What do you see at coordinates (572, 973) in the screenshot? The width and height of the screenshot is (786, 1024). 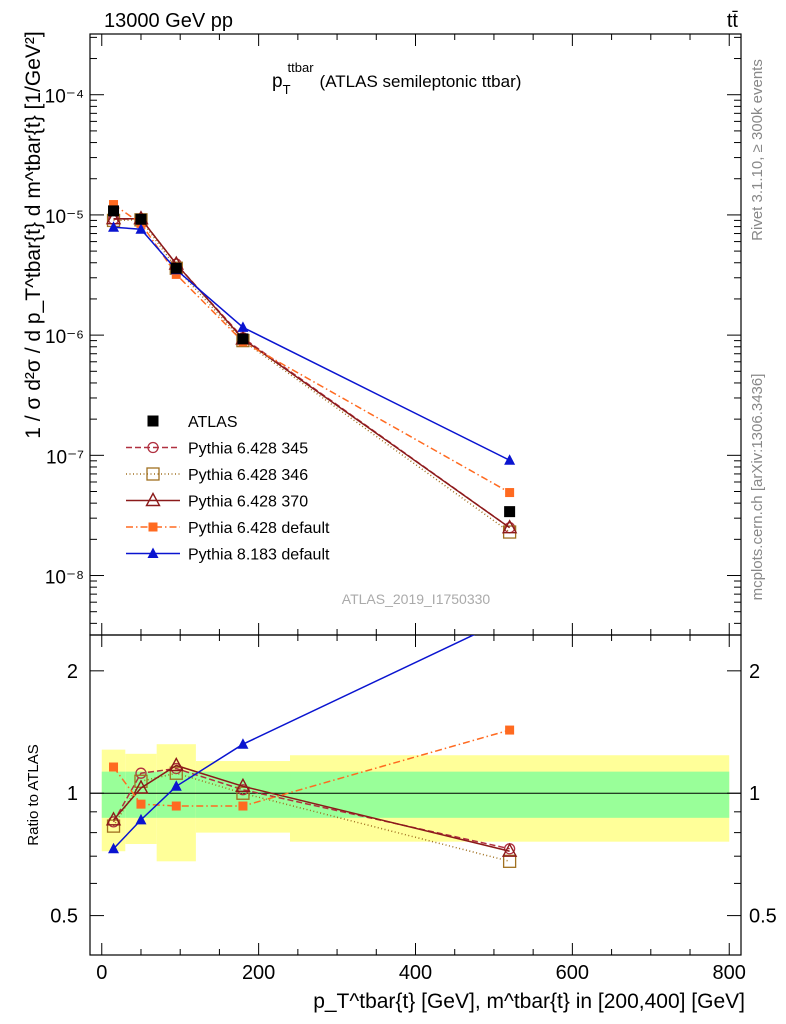 I see `x-tick-label: 600` at bounding box center [572, 973].